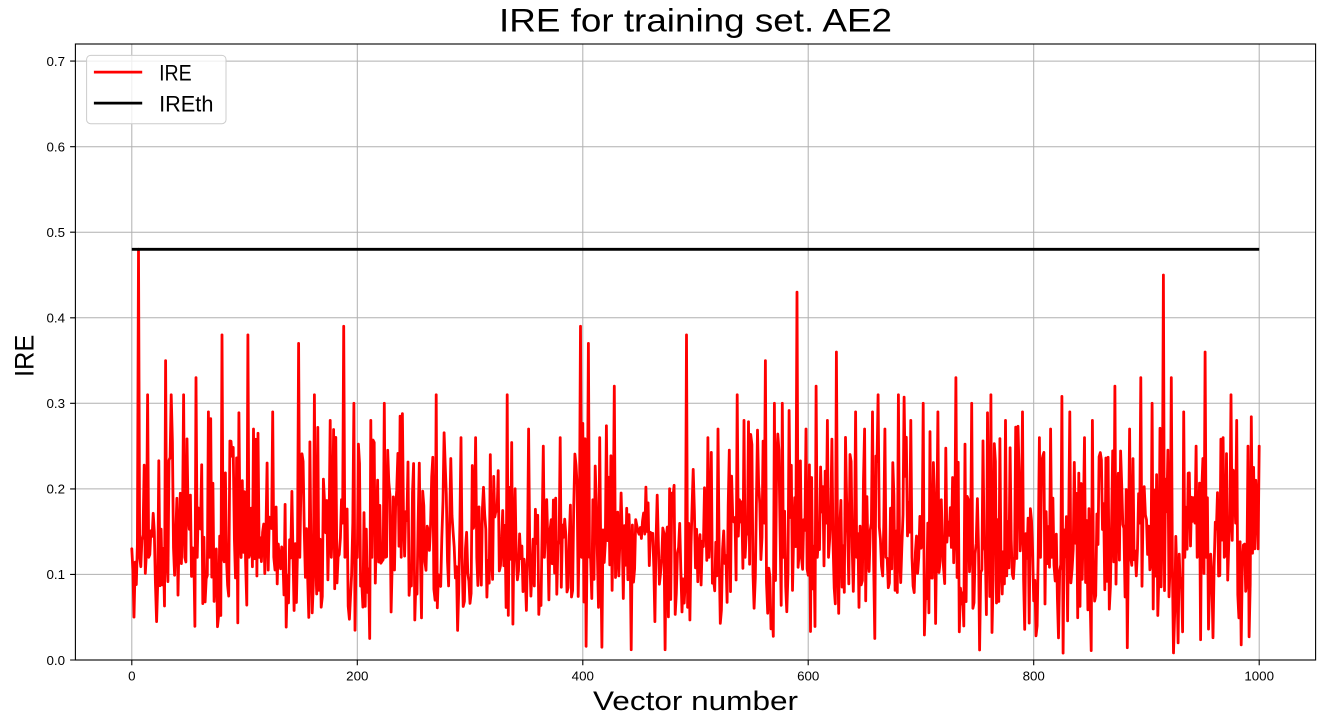 The image size is (1325, 727). I want to click on svg-text: 0.5, so click(55, 232).